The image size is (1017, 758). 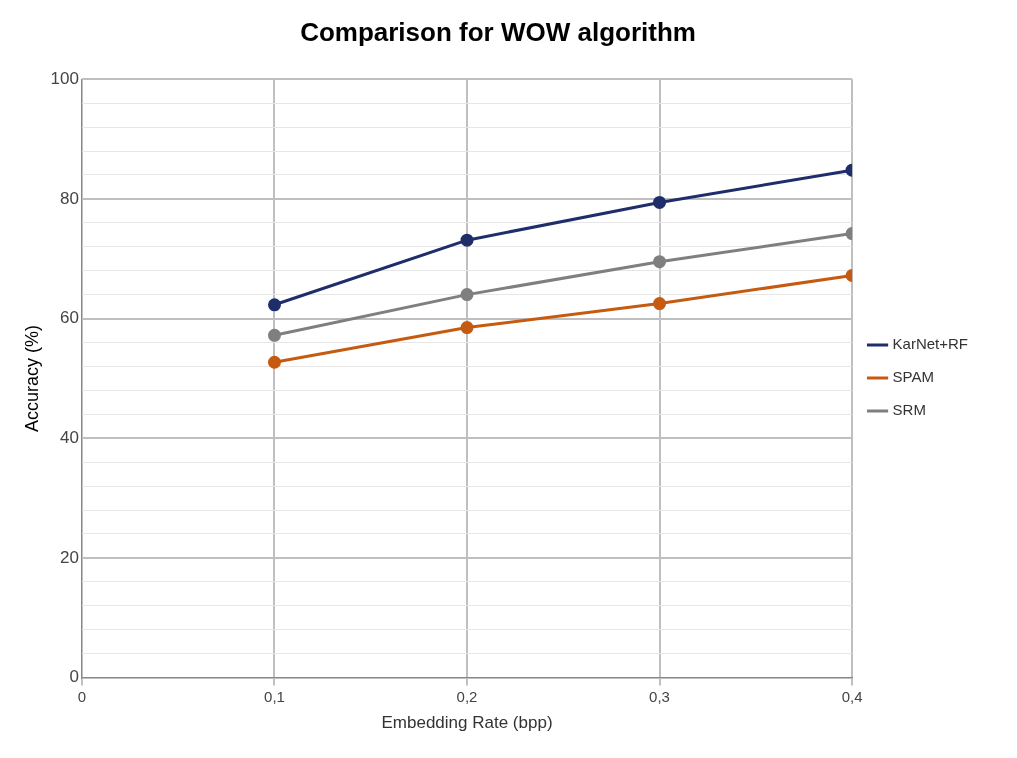 I want to click on x-tick-label: 0,2, so click(x=467, y=696).